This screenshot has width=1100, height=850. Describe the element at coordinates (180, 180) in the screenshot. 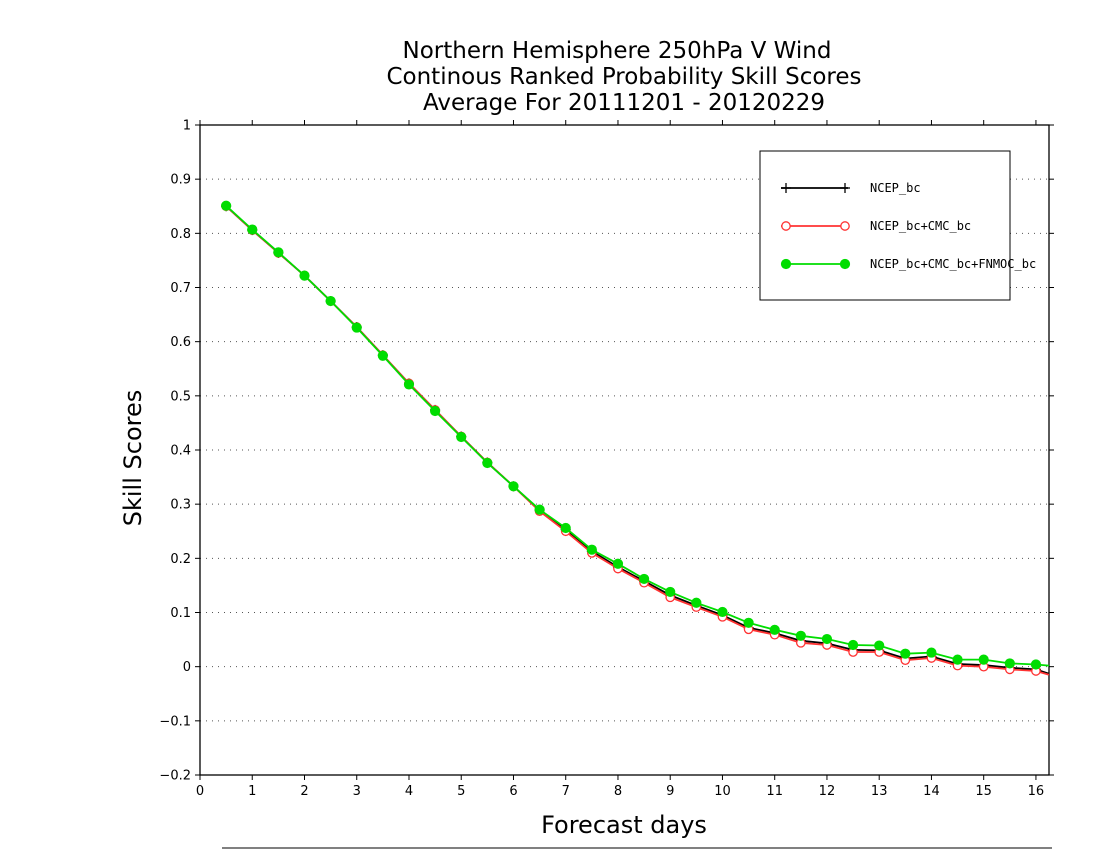

I see `y-tick-label: 0.9` at that location.